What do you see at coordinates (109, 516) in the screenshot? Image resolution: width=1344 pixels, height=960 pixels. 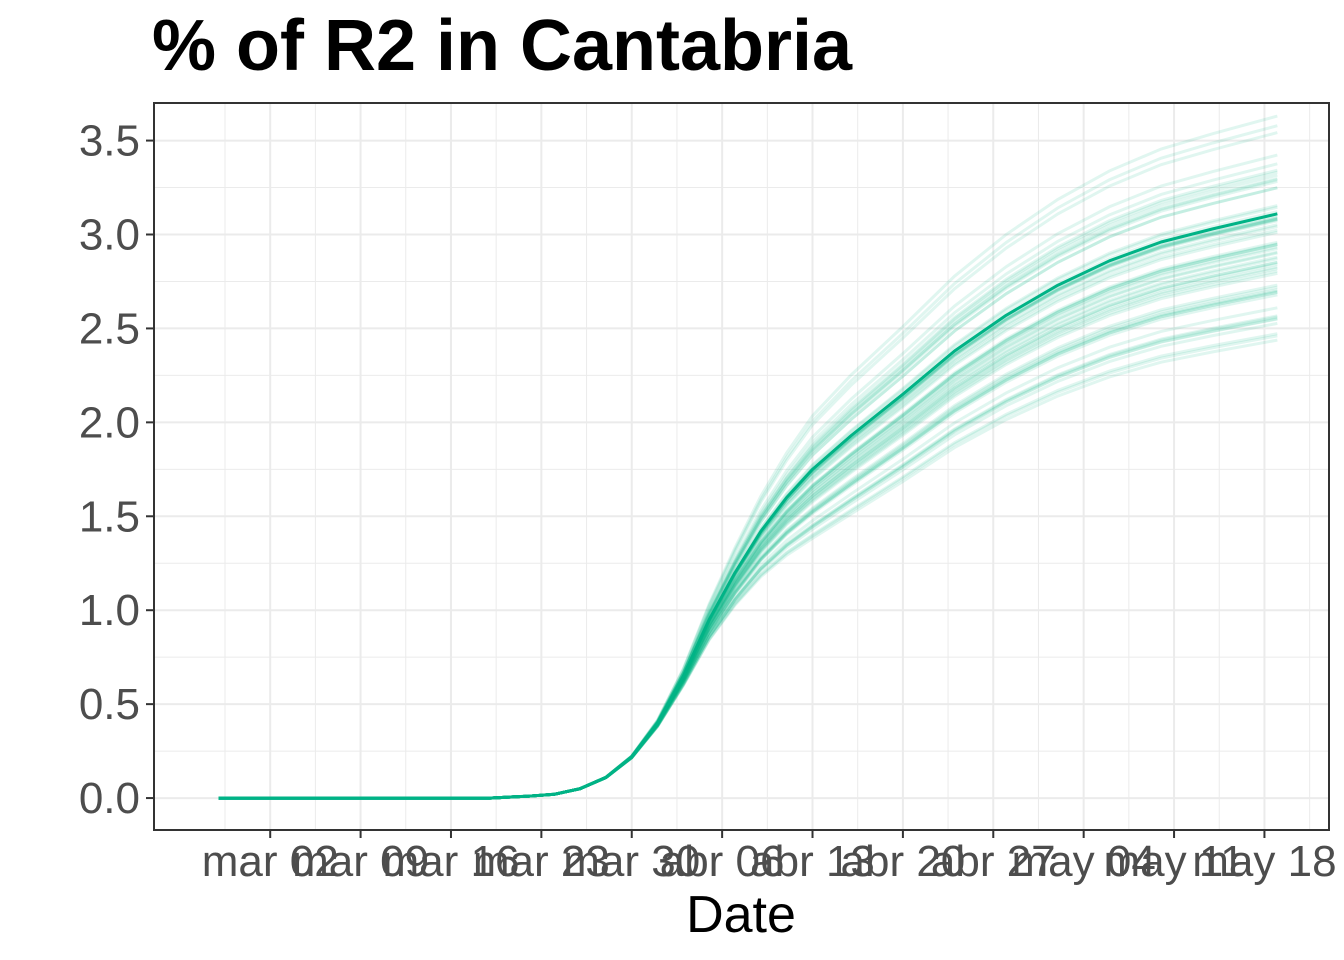 I see `y-tick-label: 1.5` at bounding box center [109, 516].